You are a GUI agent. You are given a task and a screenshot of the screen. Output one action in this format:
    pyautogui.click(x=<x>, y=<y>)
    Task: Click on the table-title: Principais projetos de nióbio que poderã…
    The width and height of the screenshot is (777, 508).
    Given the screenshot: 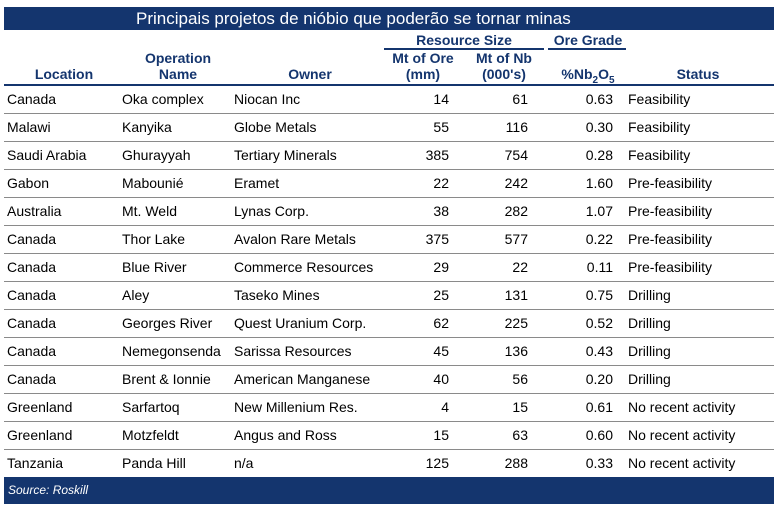 What is the action you would take?
    pyautogui.click(x=389, y=18)
    